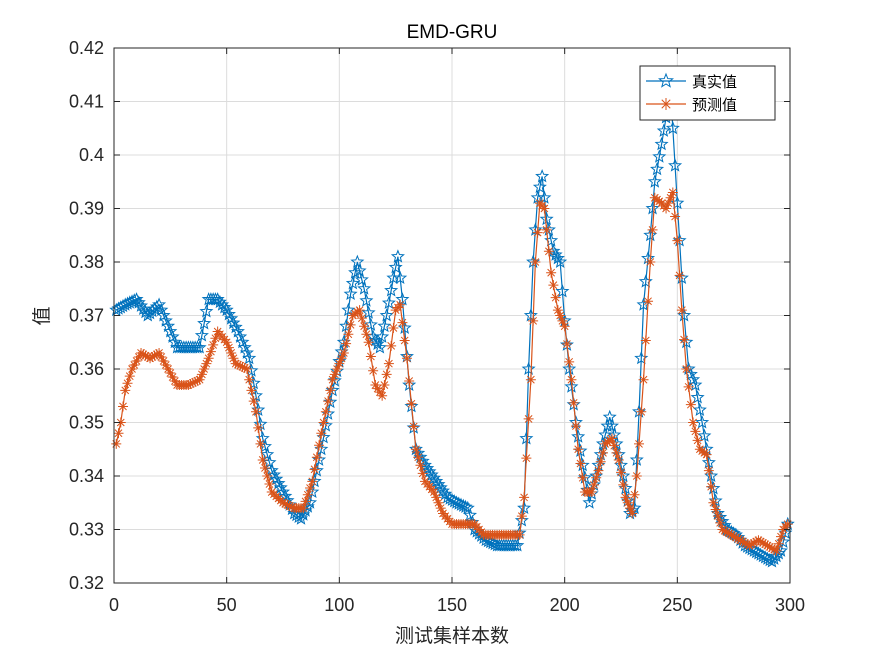 The image size is (875, 656). I want to click on y-tick-label: 0.41, so click(86, 102).